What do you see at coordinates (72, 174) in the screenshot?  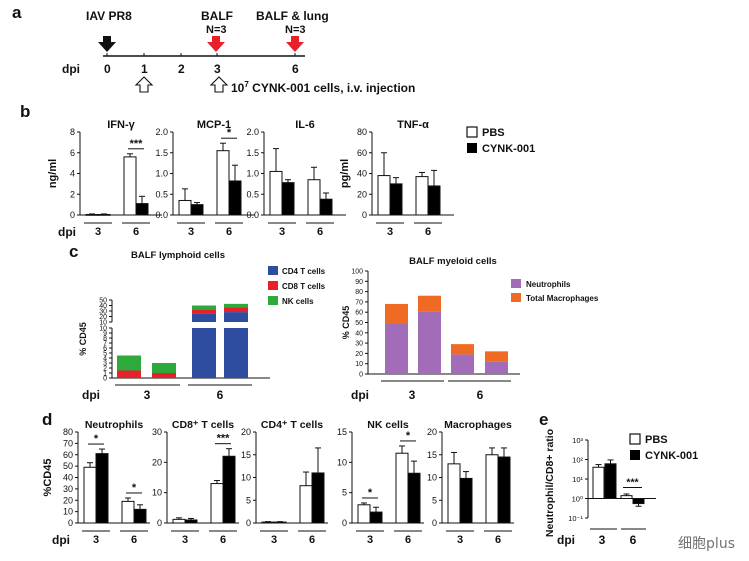 I see `y-tick-label: 4` at bounding box center [72, 174].